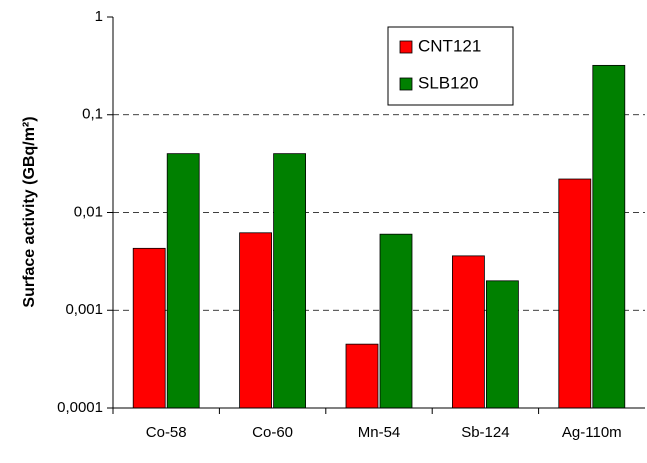  I want to click on y-tick-label: 0,0001, so click(80, 407).